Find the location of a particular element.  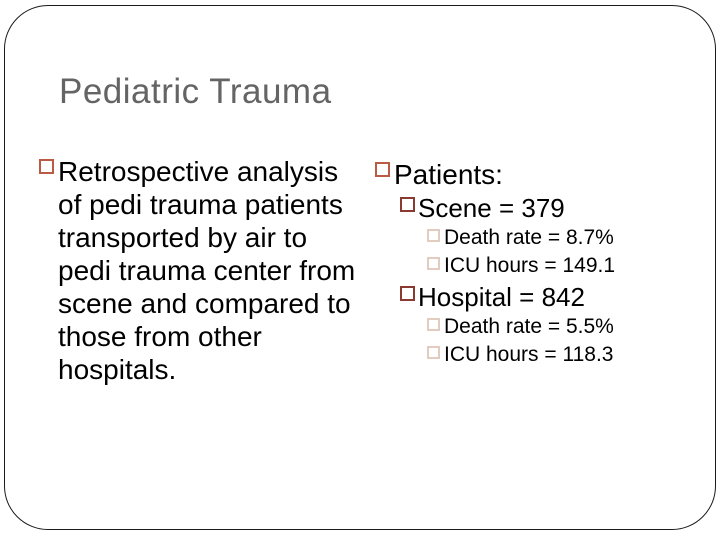

bullet-item-text: ICU hours = 118.3 is located at coordinates (529, 354).